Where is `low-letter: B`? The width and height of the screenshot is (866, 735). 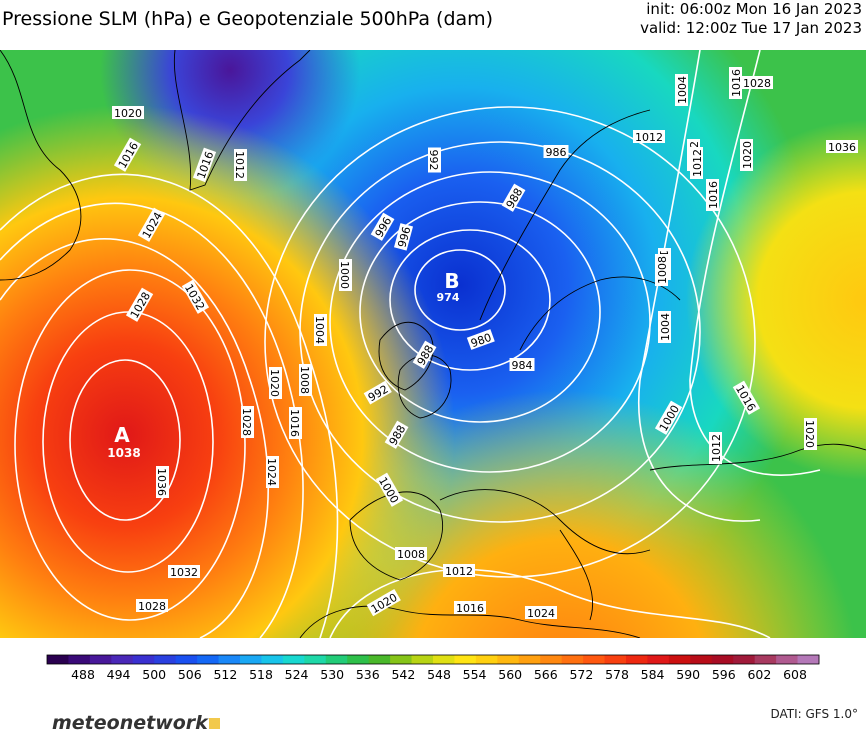
low-letter: B is located at coordinates (451, 281).